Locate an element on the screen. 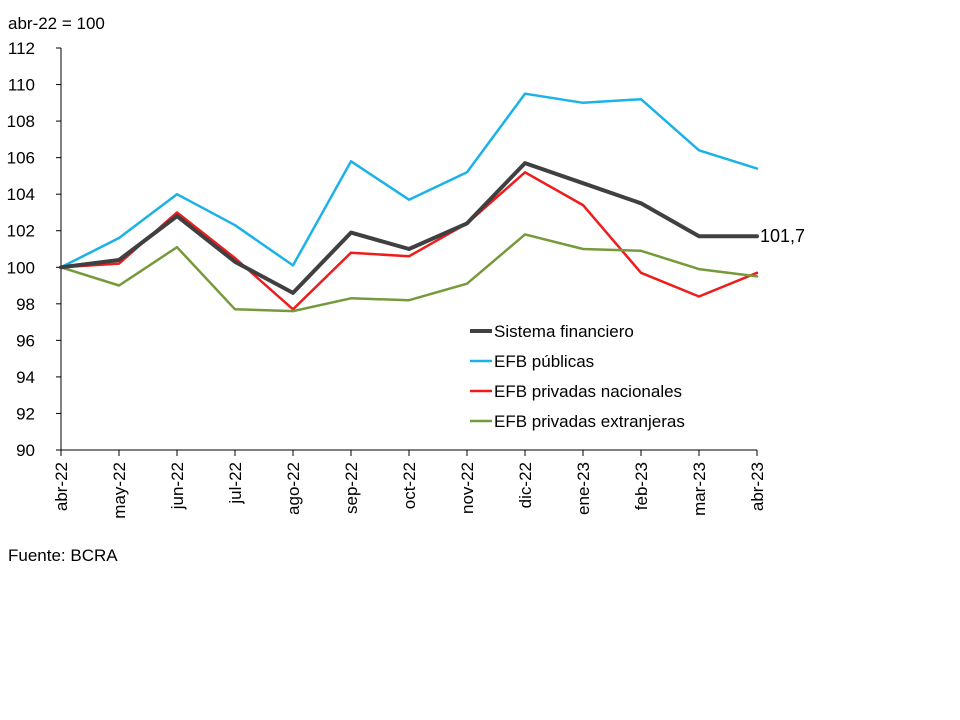  x-tick-label: sep-22 is located at coordinates (351, 488).